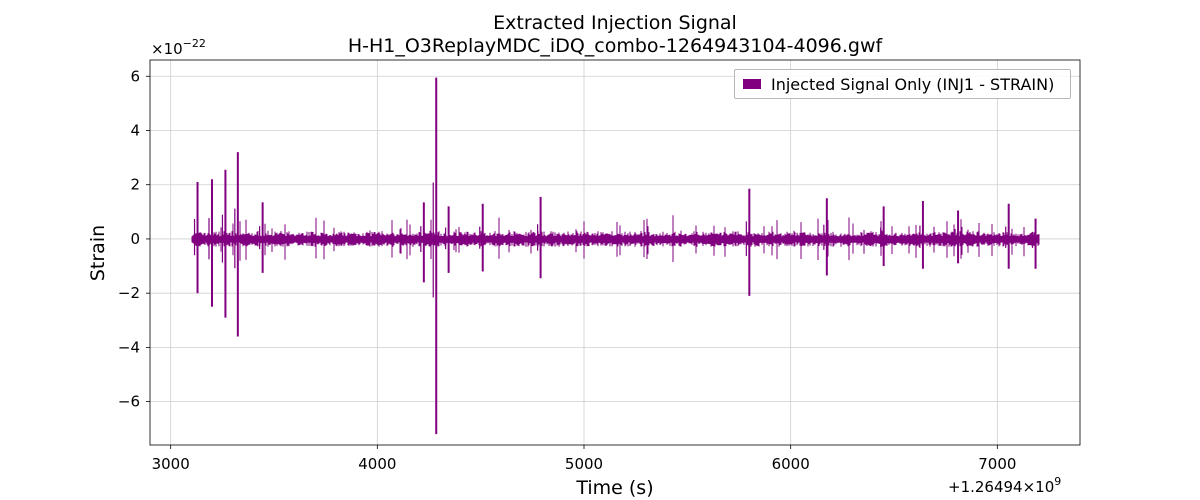 The width and height of the screenshot is (1200, 500). Describe the element at coordinates (171, 464) in the screenshot. I see `x-tick-label: 3000` at that location.